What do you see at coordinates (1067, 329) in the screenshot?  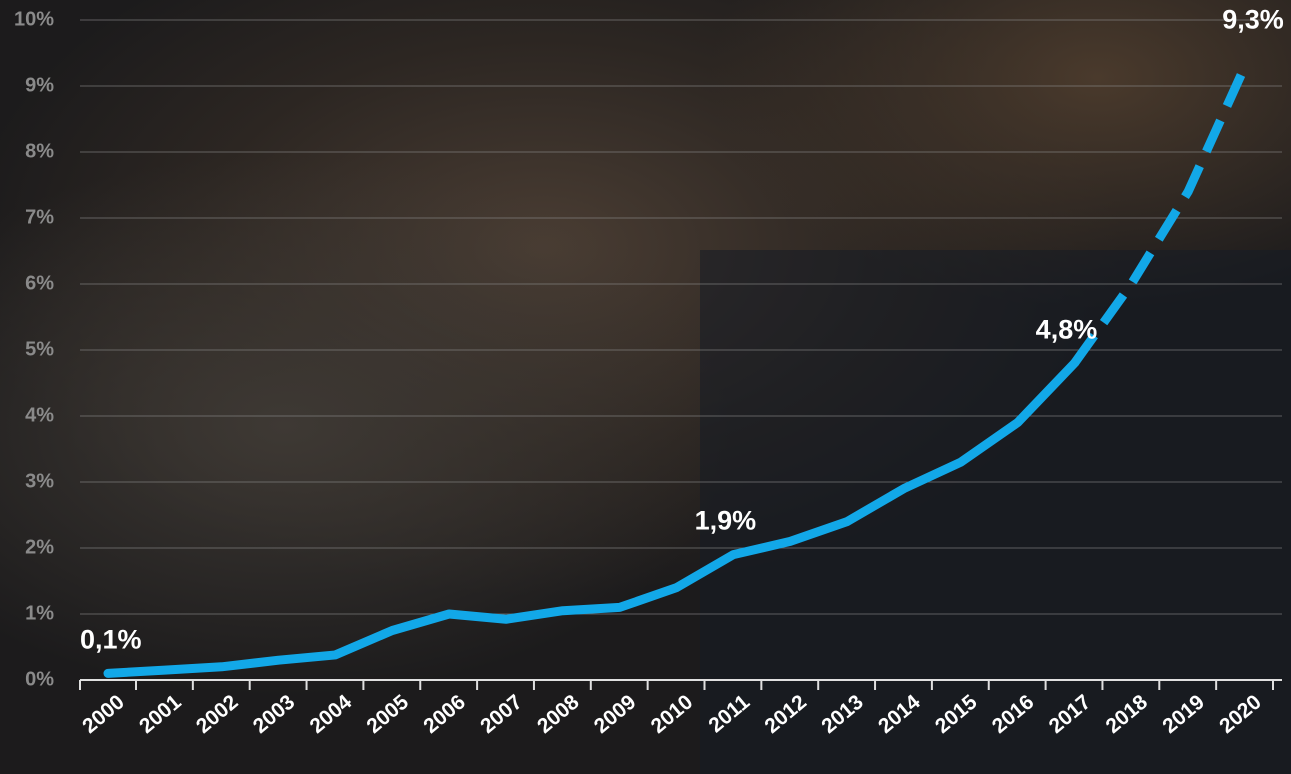 I see `value-label: 4,8%` at bounding box center [1067, 329].